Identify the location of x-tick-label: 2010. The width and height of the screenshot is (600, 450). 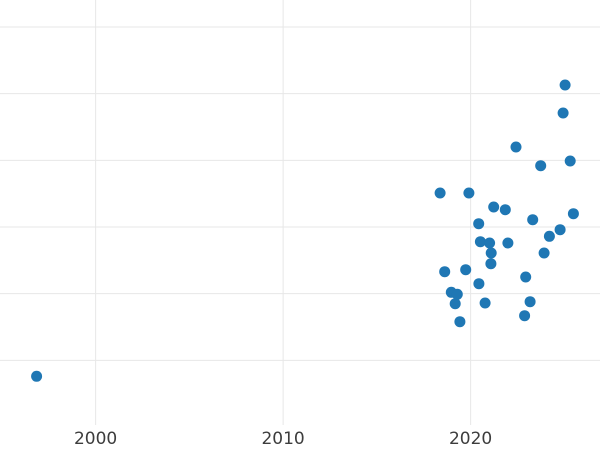
(282, 439).